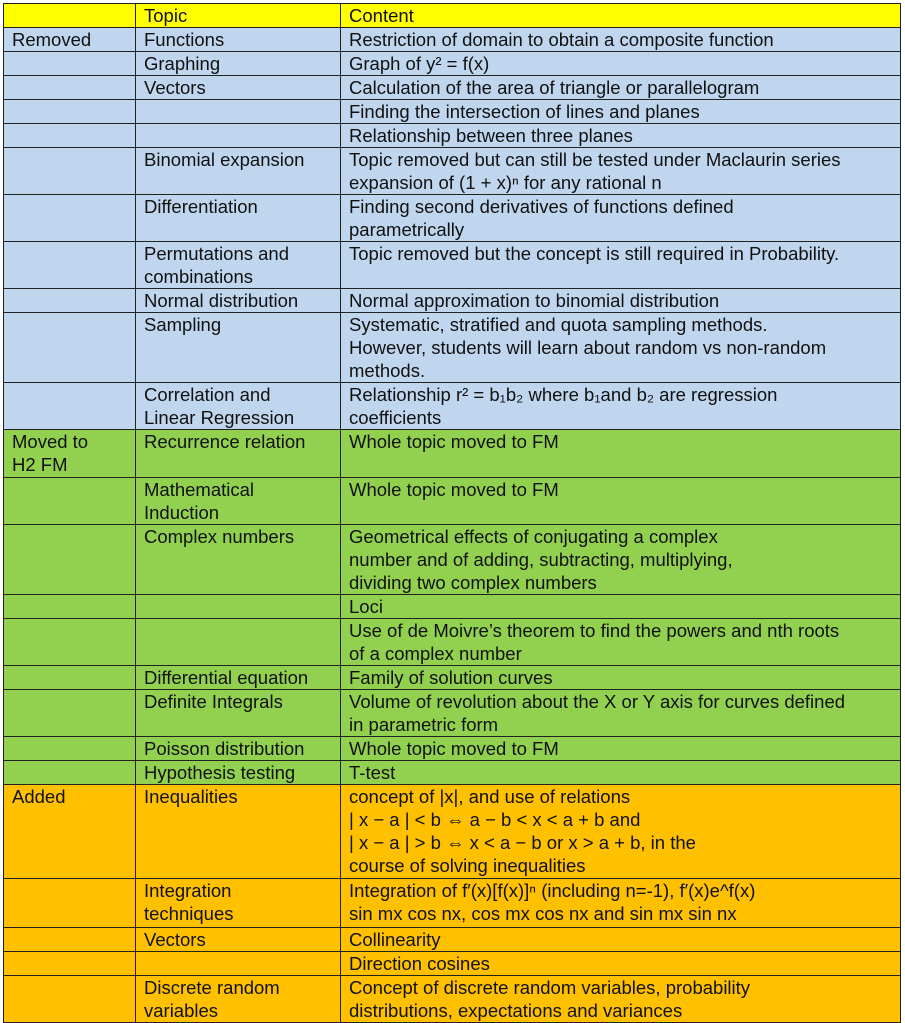  What do you see at coordinates (238, 903) in the screenshot?
I see `cell-topic: Integration techniques` at bounding box center [238, 903].